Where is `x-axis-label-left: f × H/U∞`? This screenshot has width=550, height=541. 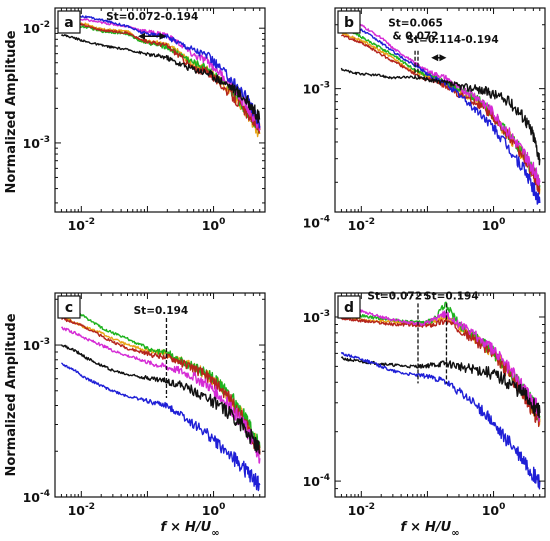
x-axis-label-left: f × H/U∞ is located at coordinates (189, 529).